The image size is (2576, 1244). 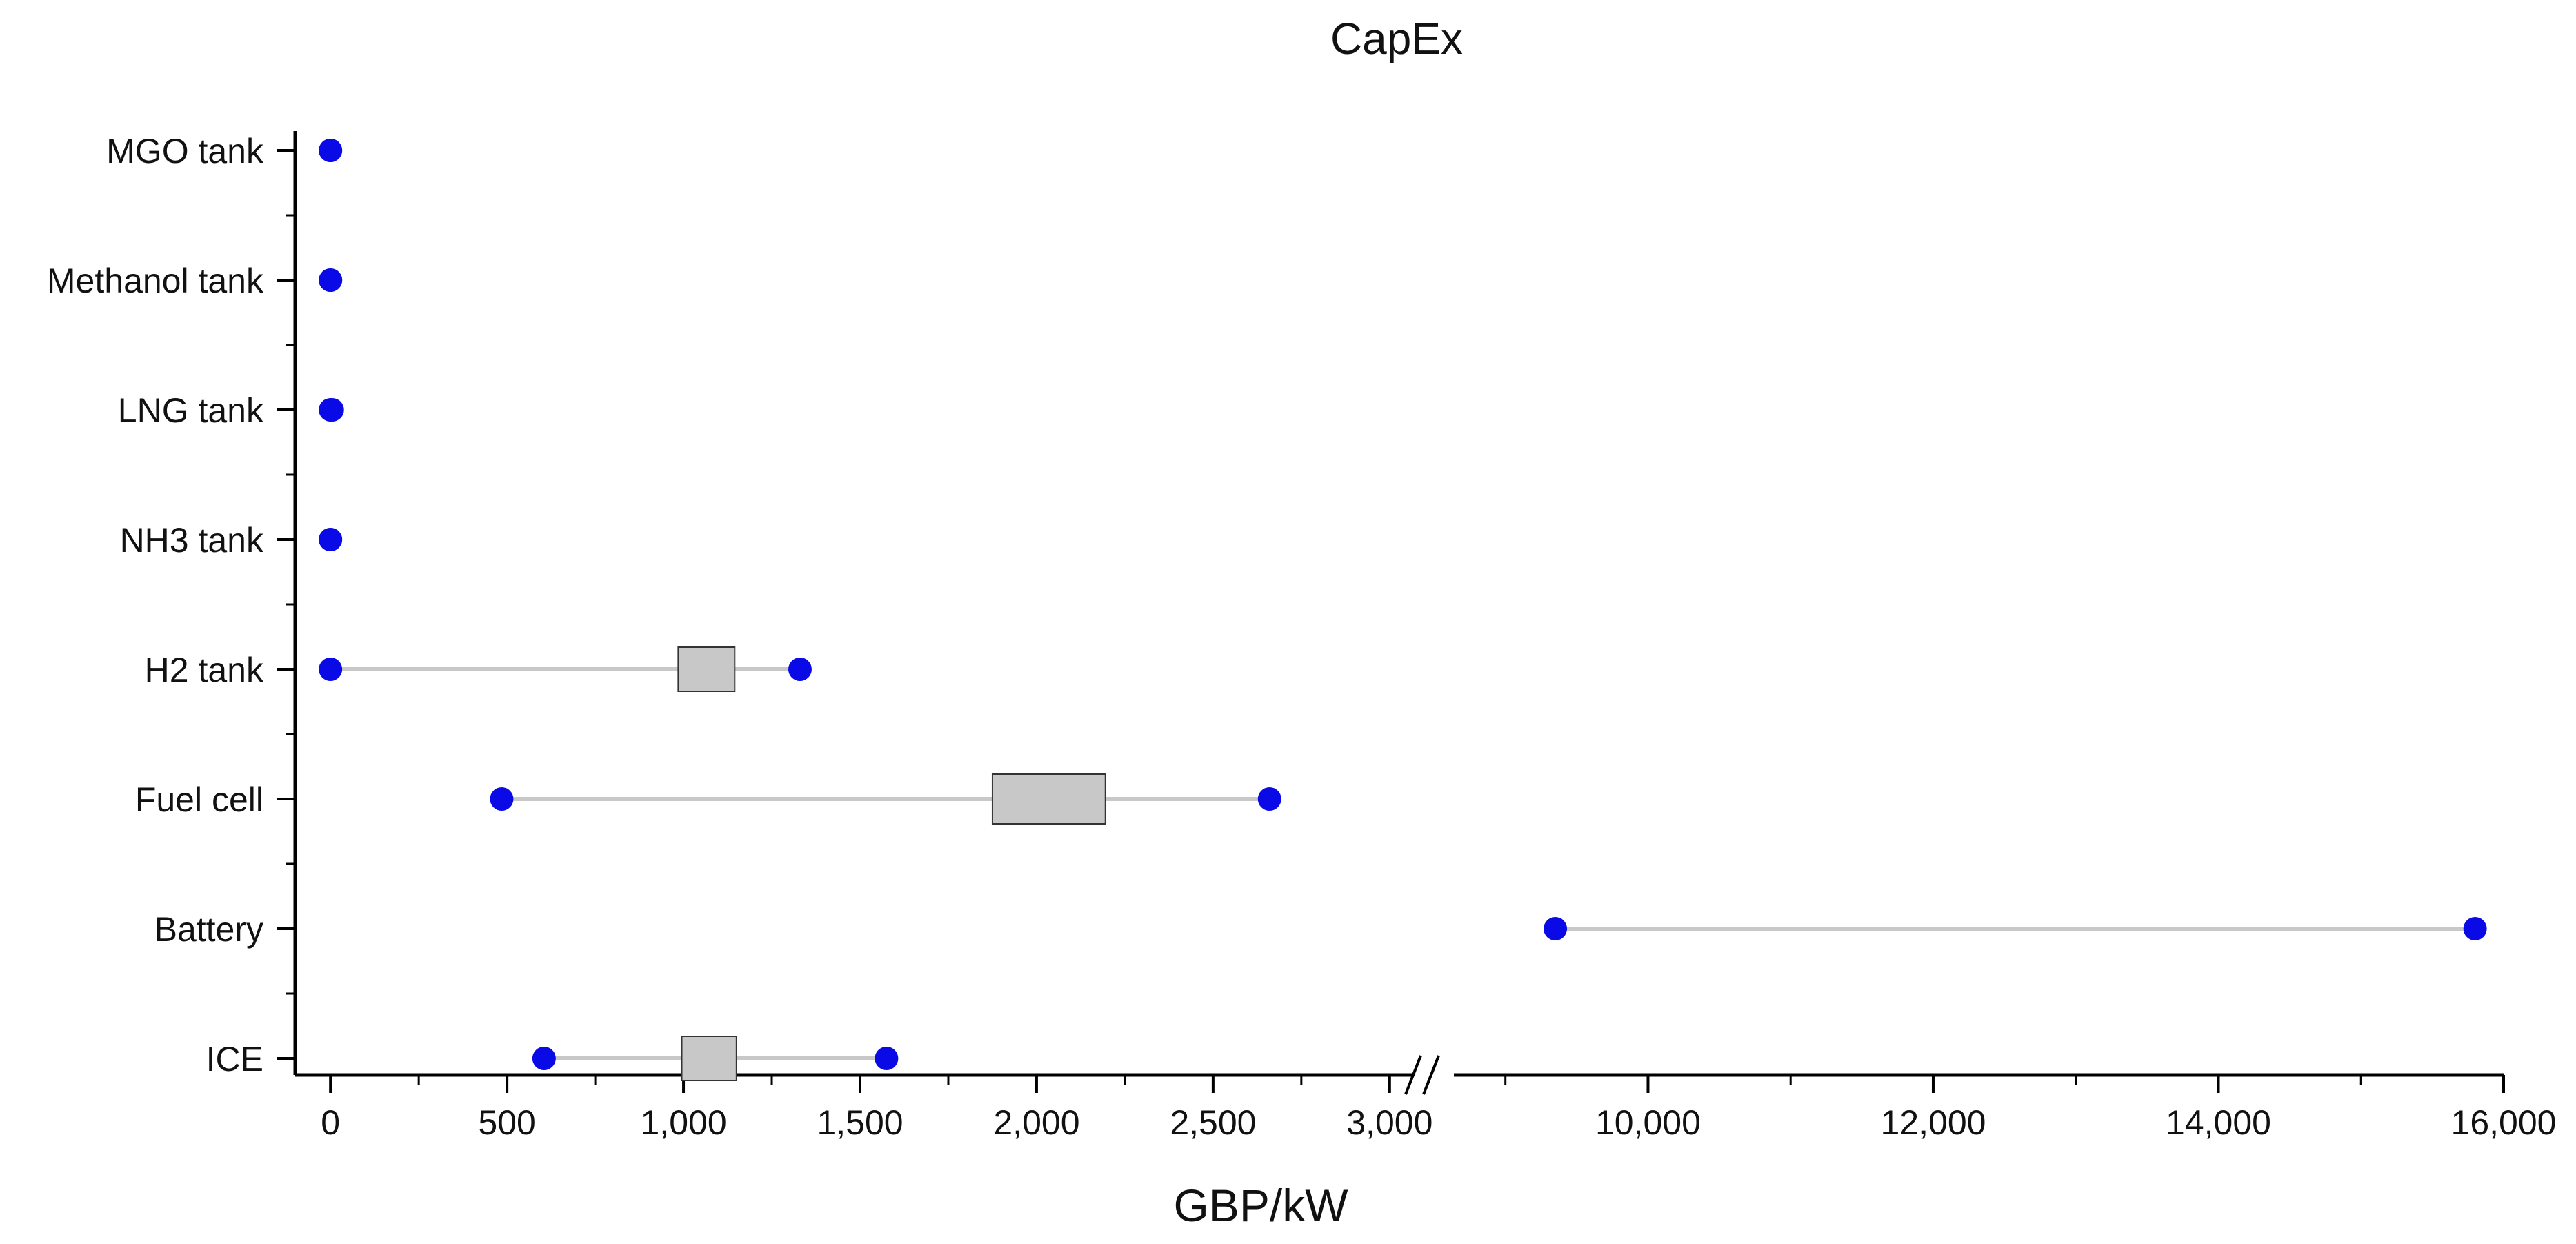 I want to click on y-category-label: MGO tank, so click(x=185, y=151).